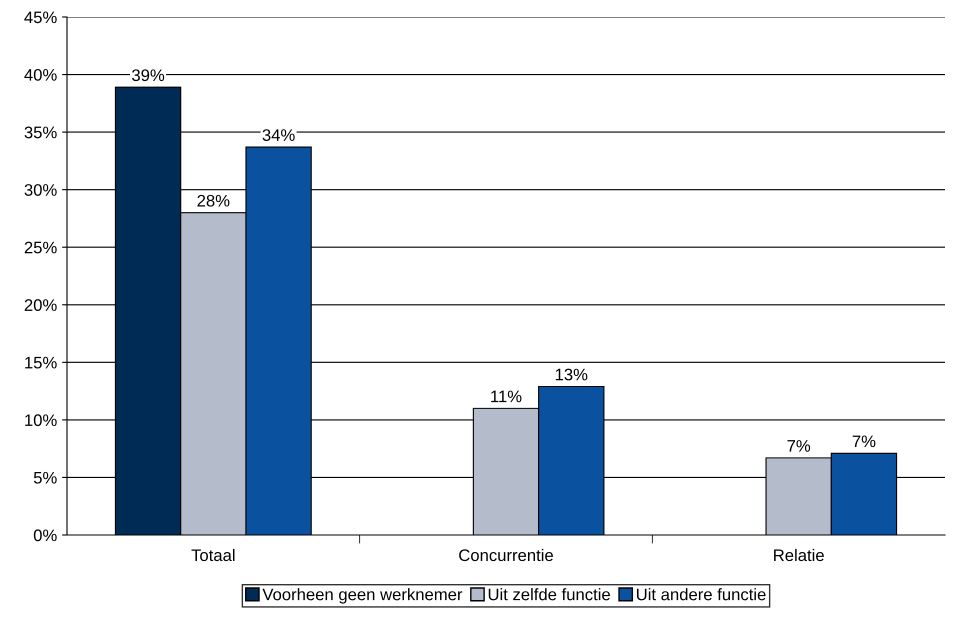 The width and height of the screenshot is (955, 621). I want to click on y-tick-label: 40%, so click(40, 74).